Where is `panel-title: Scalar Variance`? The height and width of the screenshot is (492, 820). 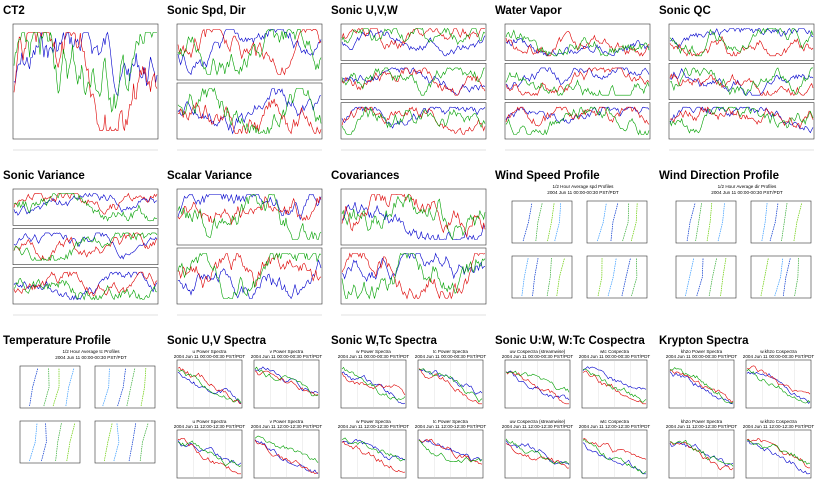
panel-title: Scalar Variance is located at coordinates (209, 176).